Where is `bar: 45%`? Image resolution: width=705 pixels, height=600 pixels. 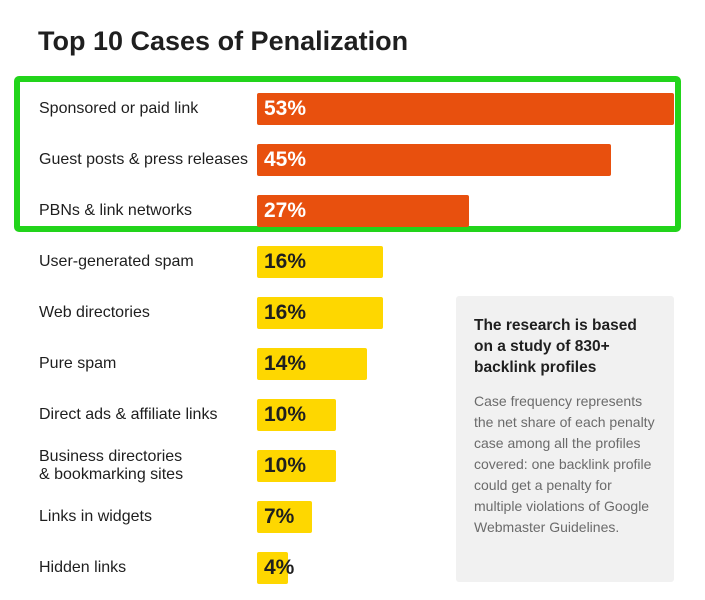 bar: 45% is located at coordinates (434, 160).